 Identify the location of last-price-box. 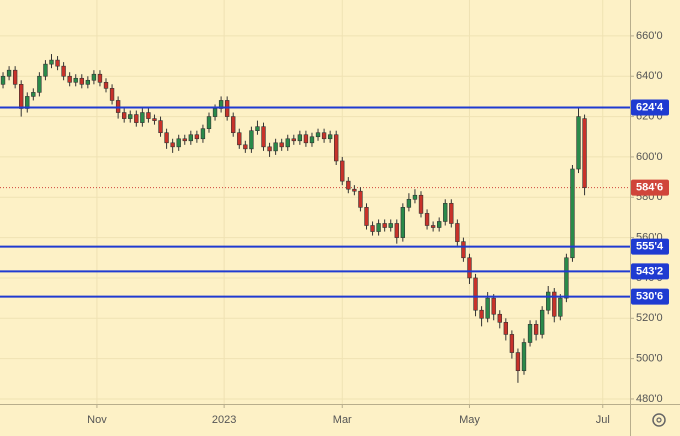
(650, 187).